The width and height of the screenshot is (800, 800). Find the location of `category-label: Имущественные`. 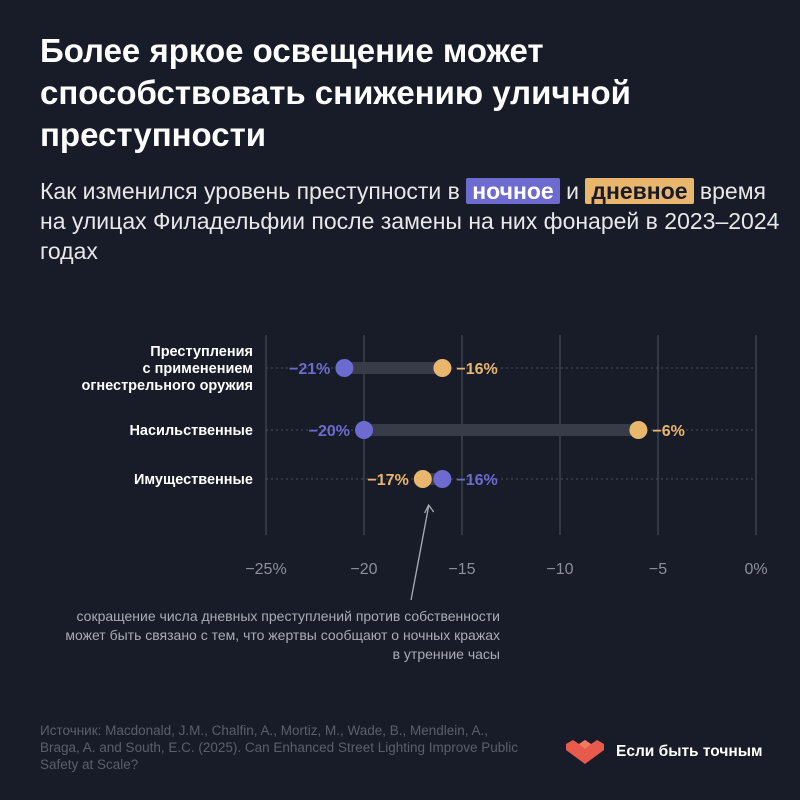

category-label: Имущественные is located at coordinates (193, 480).